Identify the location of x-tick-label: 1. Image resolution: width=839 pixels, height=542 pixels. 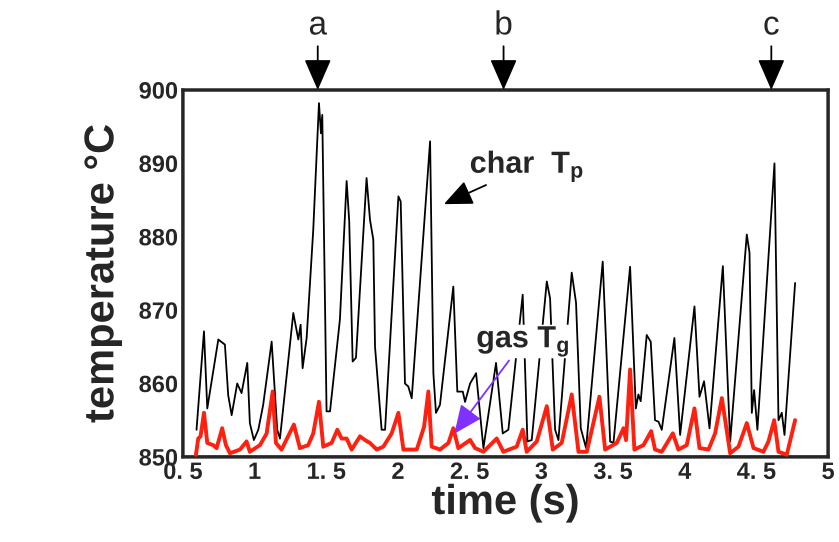
(255, 470).